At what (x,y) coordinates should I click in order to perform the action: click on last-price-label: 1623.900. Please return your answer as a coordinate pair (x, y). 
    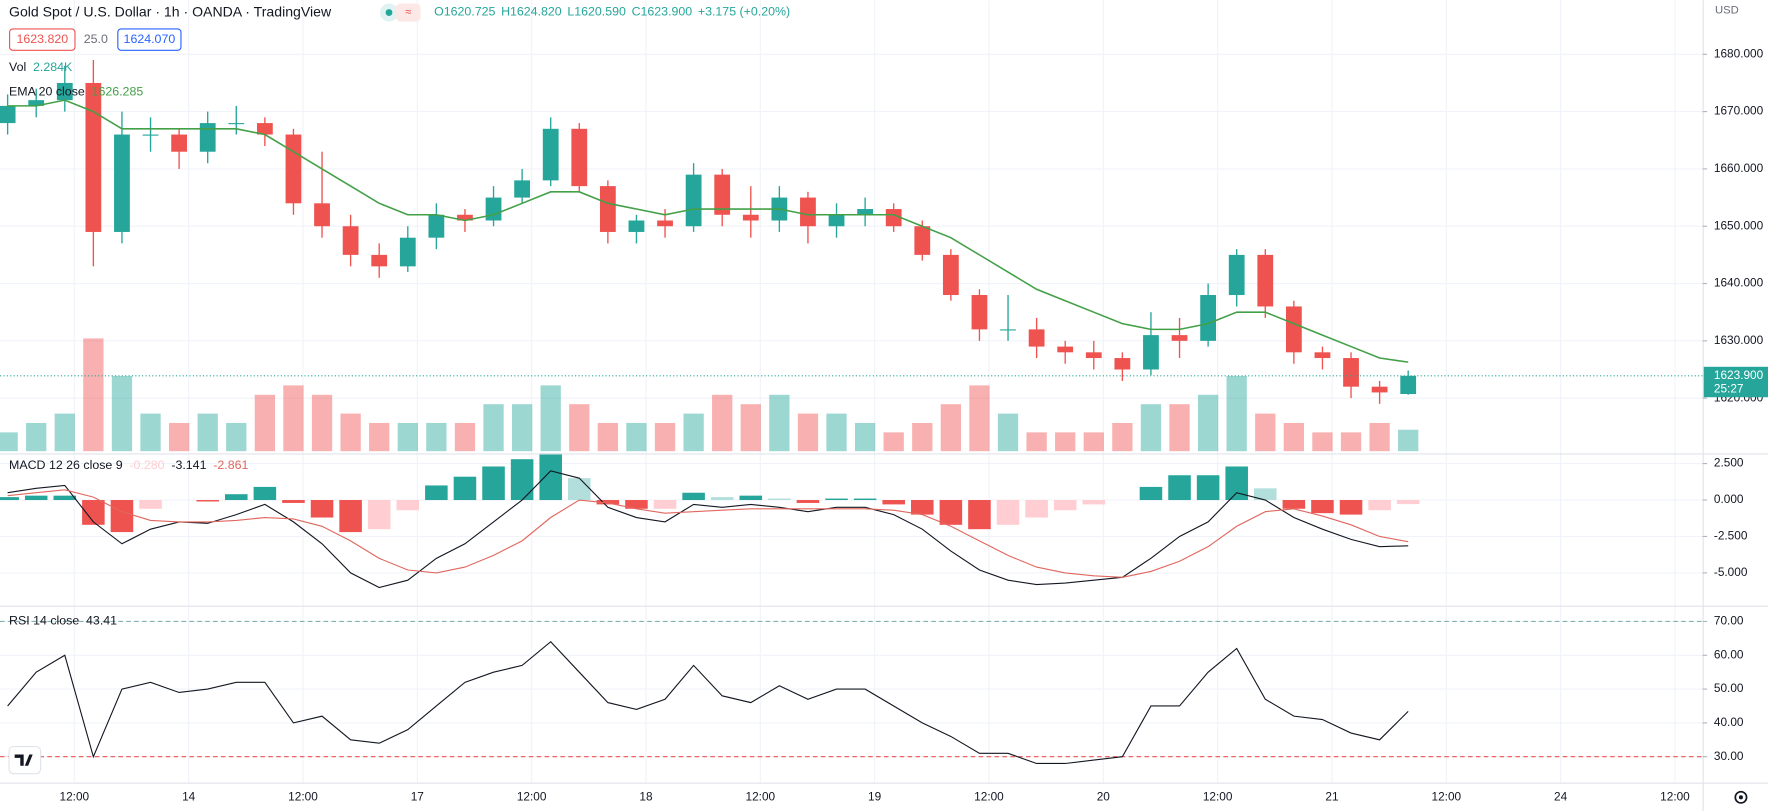
    Looking at the image, I should click on (1739, 375).